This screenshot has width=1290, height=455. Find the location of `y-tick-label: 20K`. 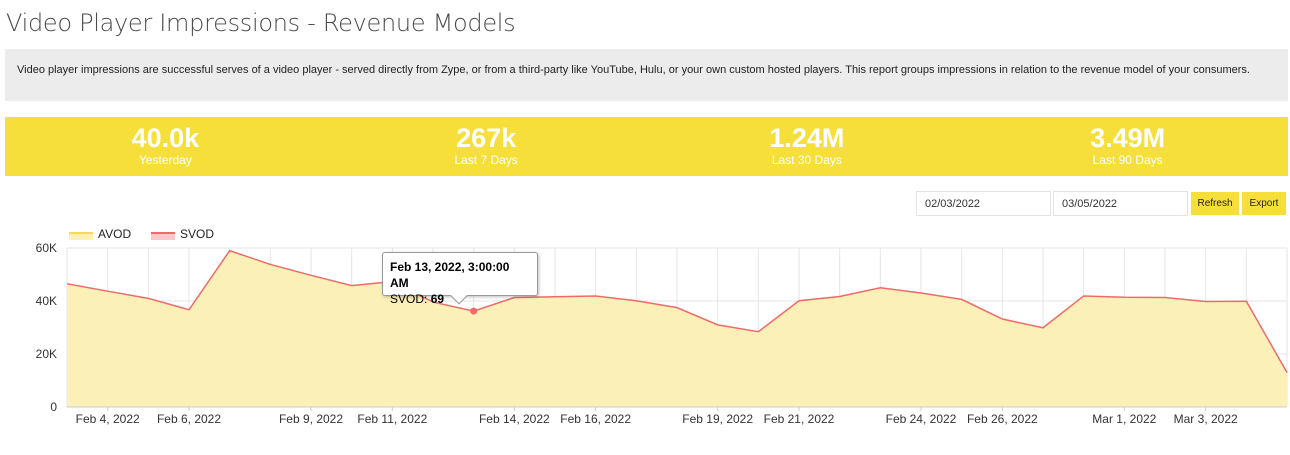

y-tick-label: 20K is located at coordinates (46, 354).